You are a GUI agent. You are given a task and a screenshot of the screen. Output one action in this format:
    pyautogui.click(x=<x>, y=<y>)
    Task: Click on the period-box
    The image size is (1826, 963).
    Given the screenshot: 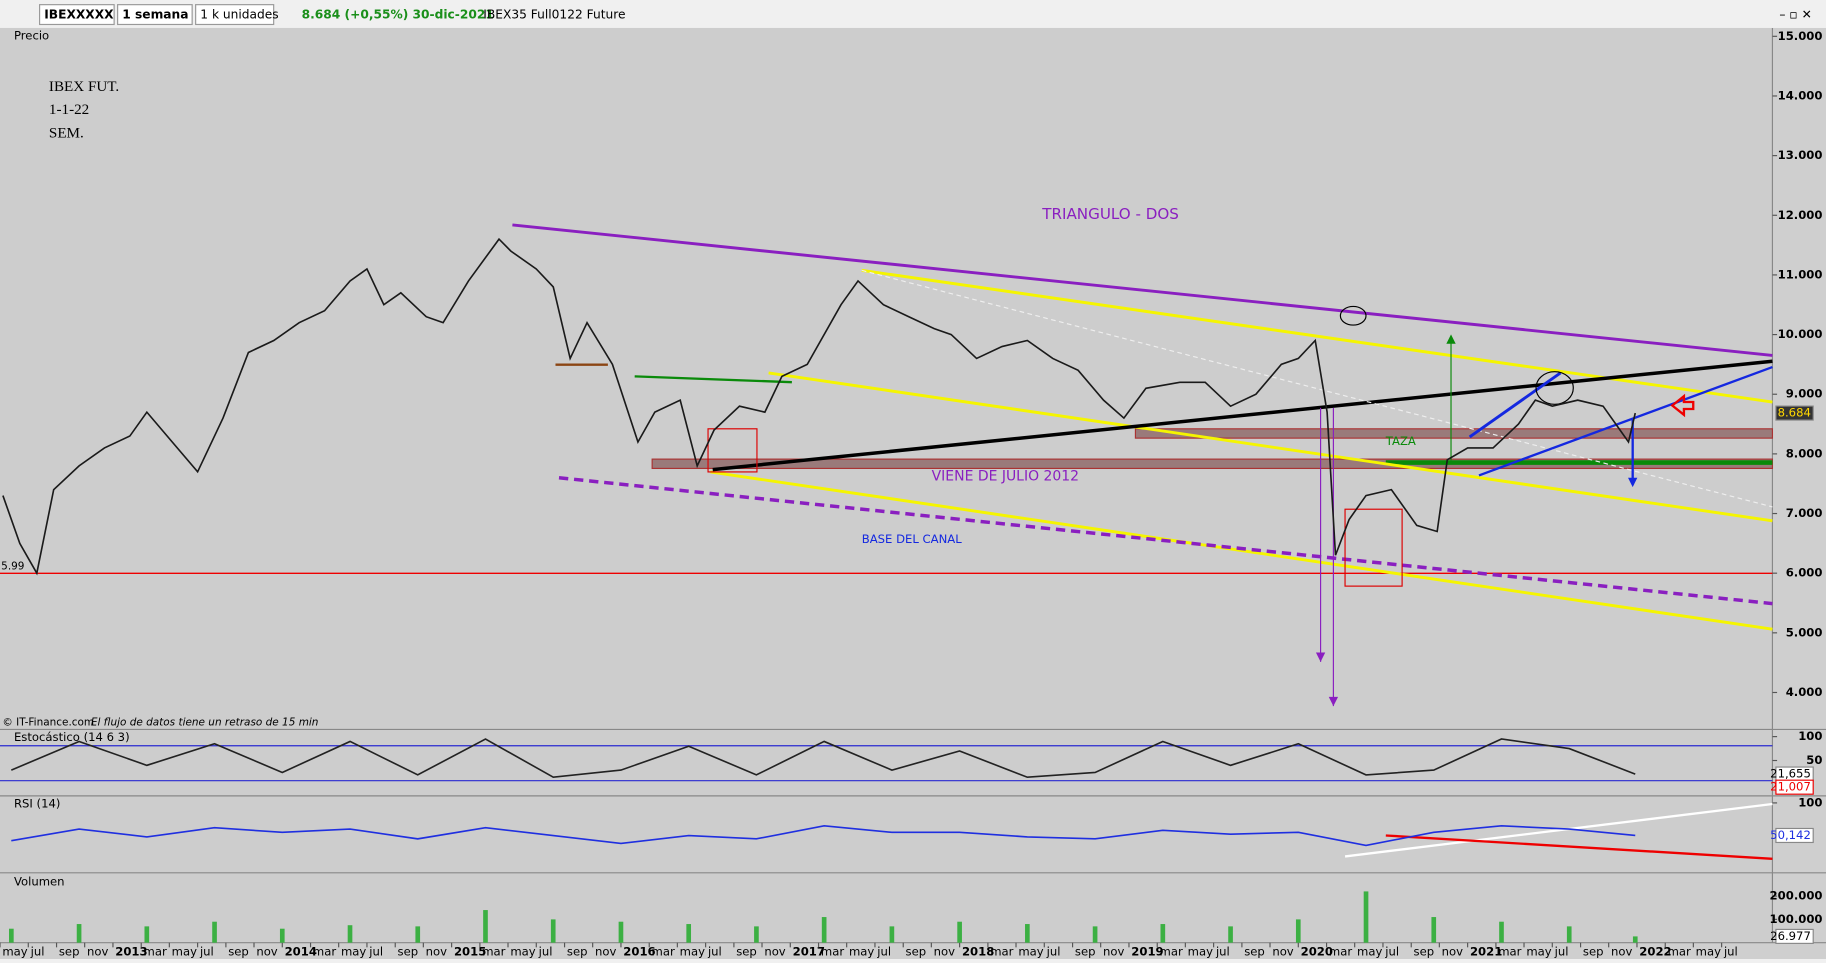 What is the action you would take?
    pyautogui.click(x=155, y=15)
    